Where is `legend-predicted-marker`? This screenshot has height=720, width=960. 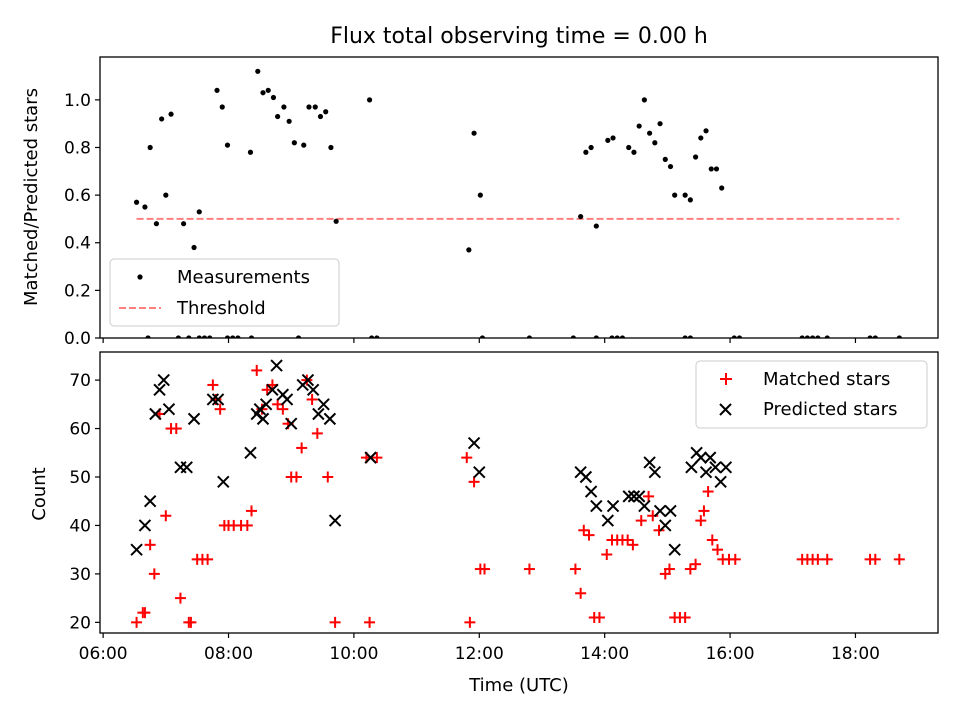
legend-predicted-marker is located at coordinates (725, 409).